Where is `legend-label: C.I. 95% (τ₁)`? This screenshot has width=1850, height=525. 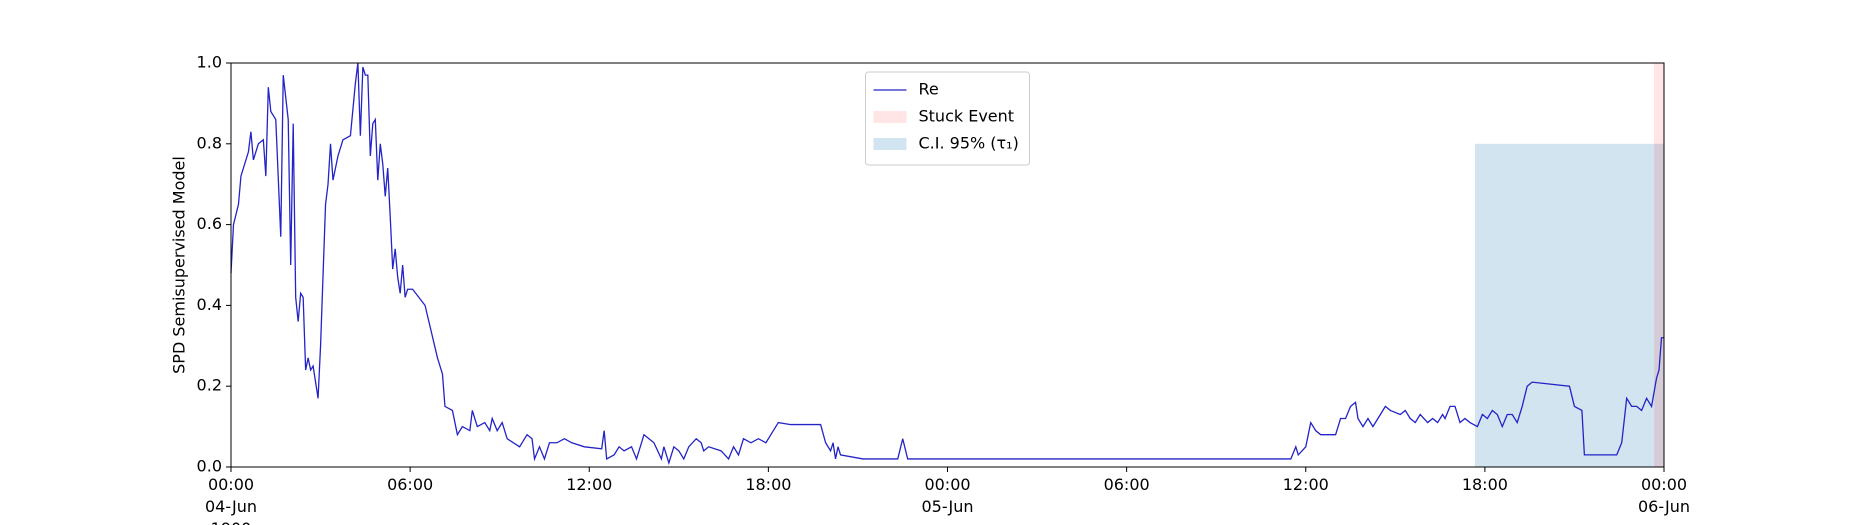 legend-label: C.I. 95% (τ₁) is located at coordinates (969, 143).